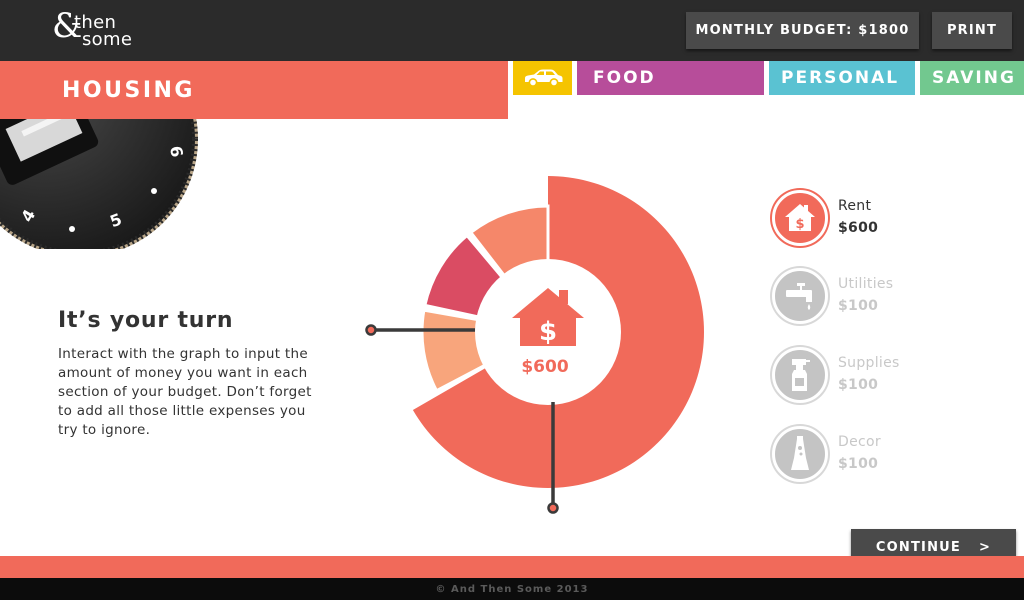 Image resolution: width=1024 pixels, height=600 pixels. Describe the element at coordinates (985, 547) in the screenshot. I see `chevron-right-icon: >` at that location.